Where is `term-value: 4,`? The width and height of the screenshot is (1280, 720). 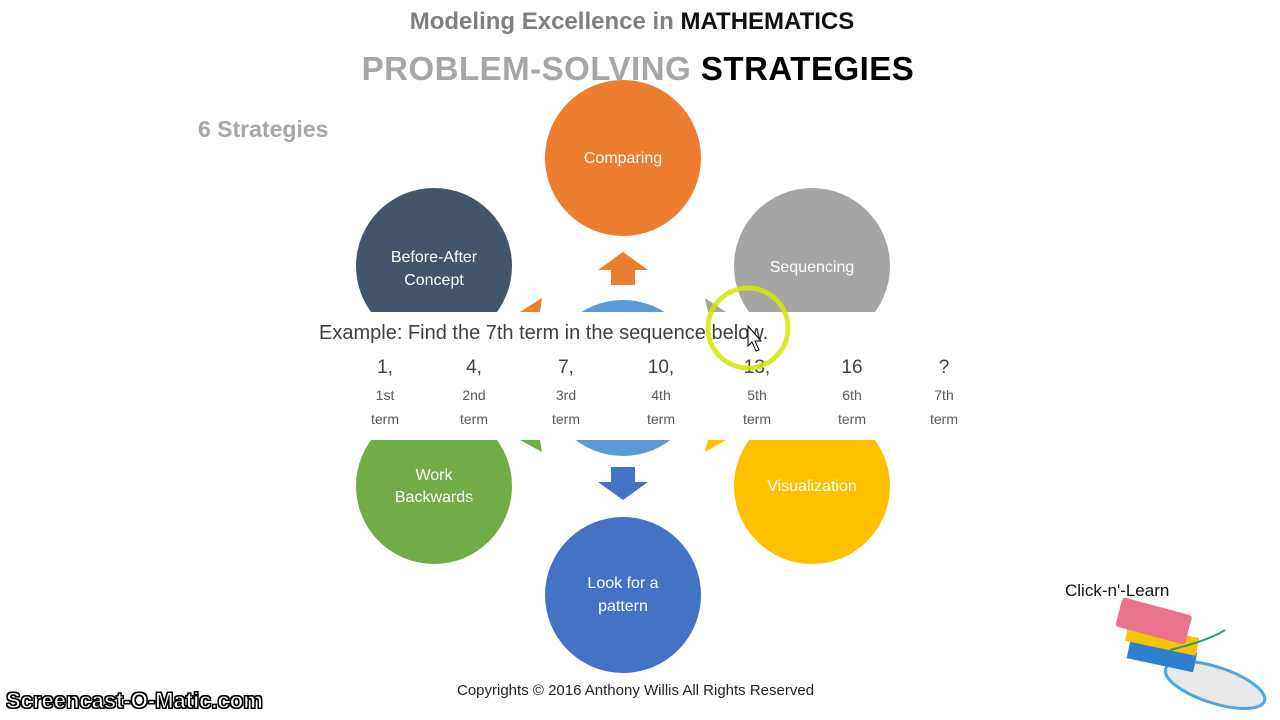
term-value: 4, is located at coordinates (474, 367).